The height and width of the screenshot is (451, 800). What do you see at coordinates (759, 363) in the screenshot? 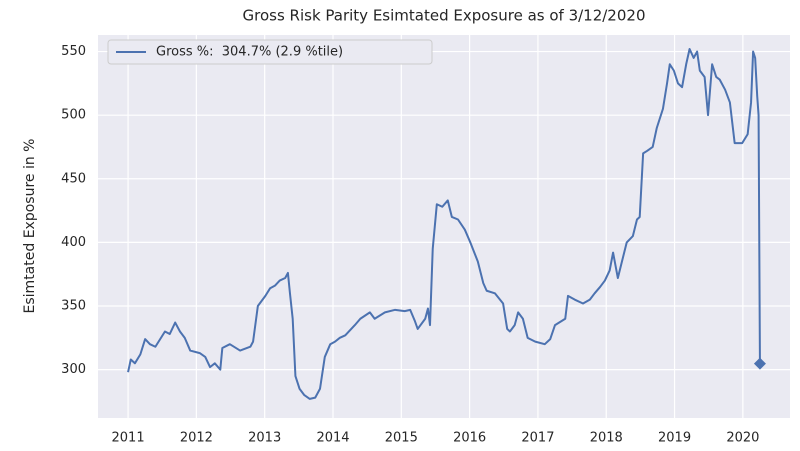
I see `last-point-marker` at bounding box center [759, 363].